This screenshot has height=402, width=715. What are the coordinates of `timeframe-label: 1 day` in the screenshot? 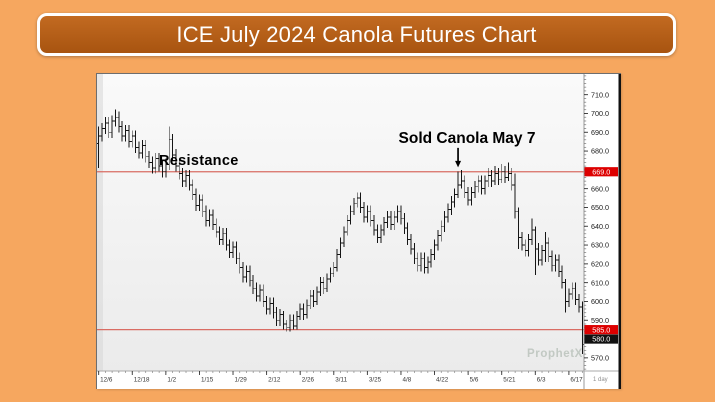 It's located at (600, 380).